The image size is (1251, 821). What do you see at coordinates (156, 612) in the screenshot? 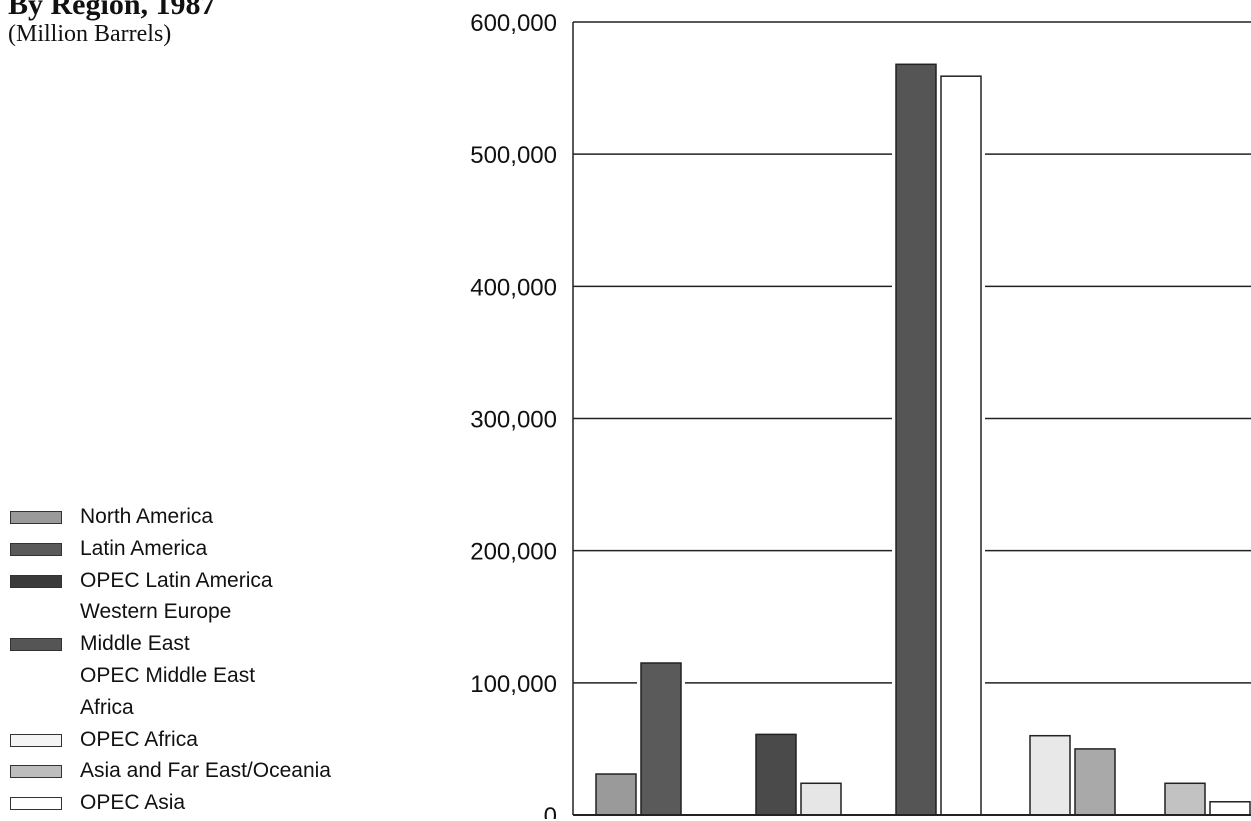
I see `legend-label-western-europe: Western Europe` at bounding box center [156, 612].